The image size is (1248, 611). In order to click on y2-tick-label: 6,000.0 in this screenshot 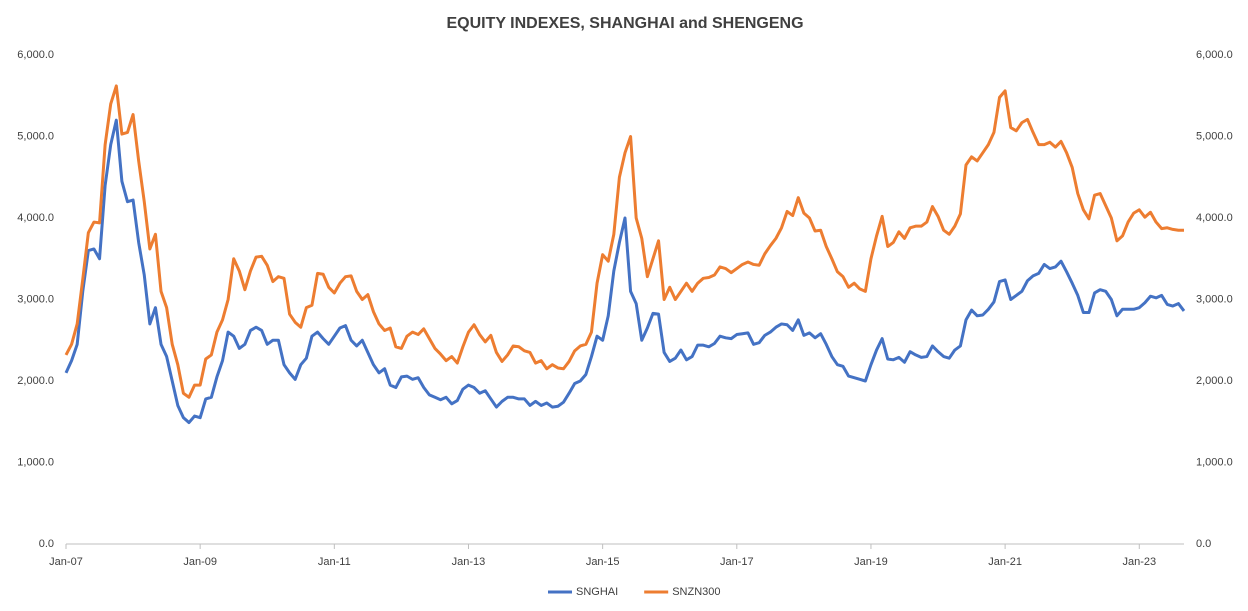, I will do `click(1214, 55)`.